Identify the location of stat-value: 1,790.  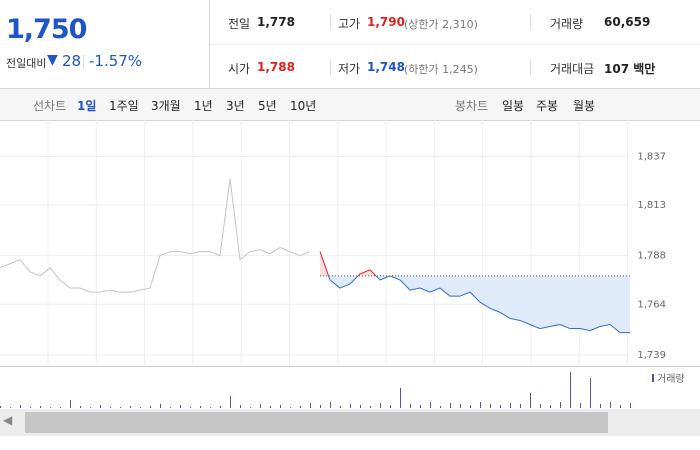
(386, 22).